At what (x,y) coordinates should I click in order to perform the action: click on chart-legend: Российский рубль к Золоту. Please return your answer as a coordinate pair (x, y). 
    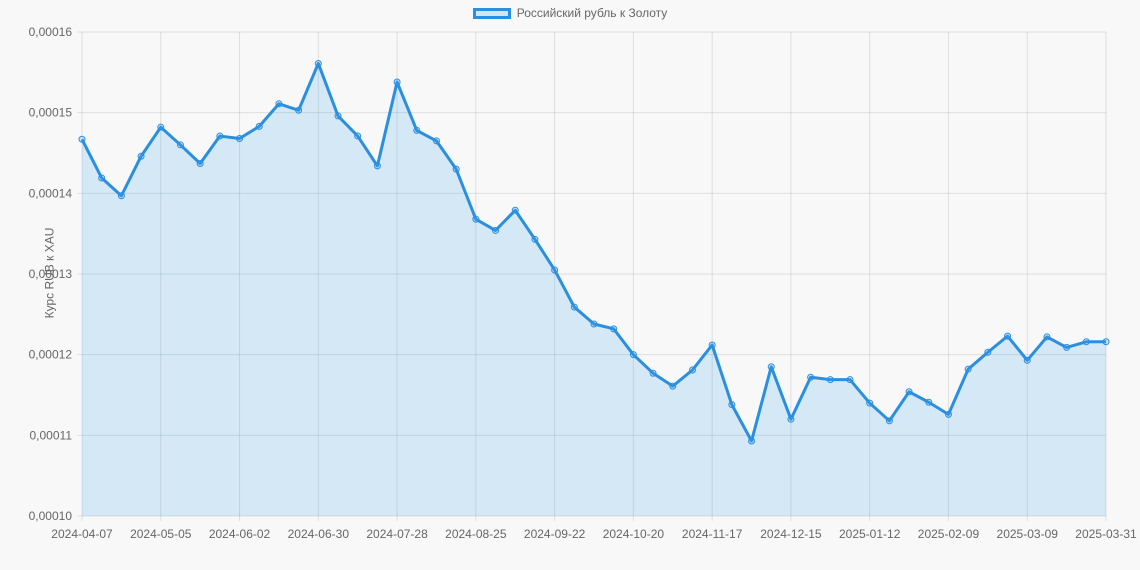
    Looking at the image, I should click on (570, 13).